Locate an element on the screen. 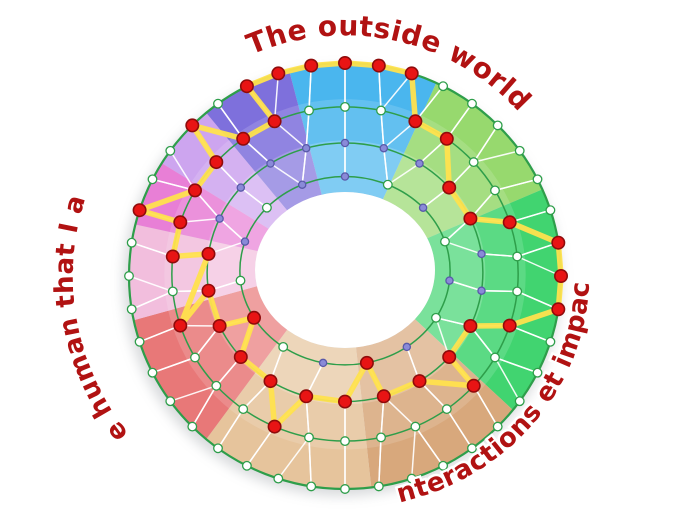 This screenshot has width=677, height=511. sector-purple is located at coordinates (264, 140).